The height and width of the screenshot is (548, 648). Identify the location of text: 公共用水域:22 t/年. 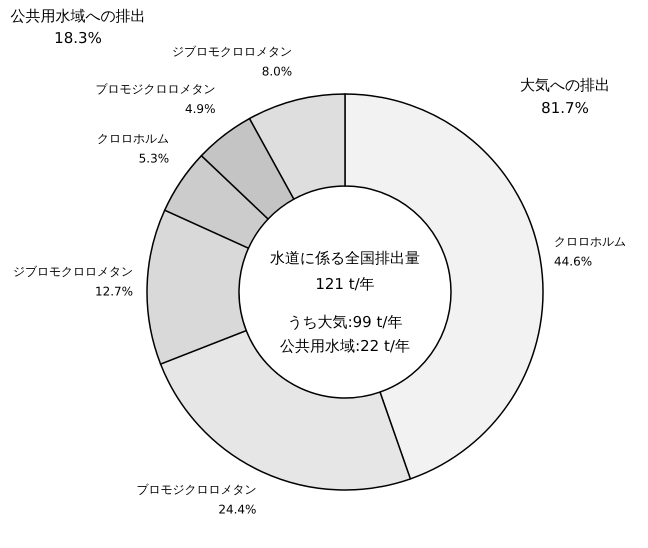
(345, 346).